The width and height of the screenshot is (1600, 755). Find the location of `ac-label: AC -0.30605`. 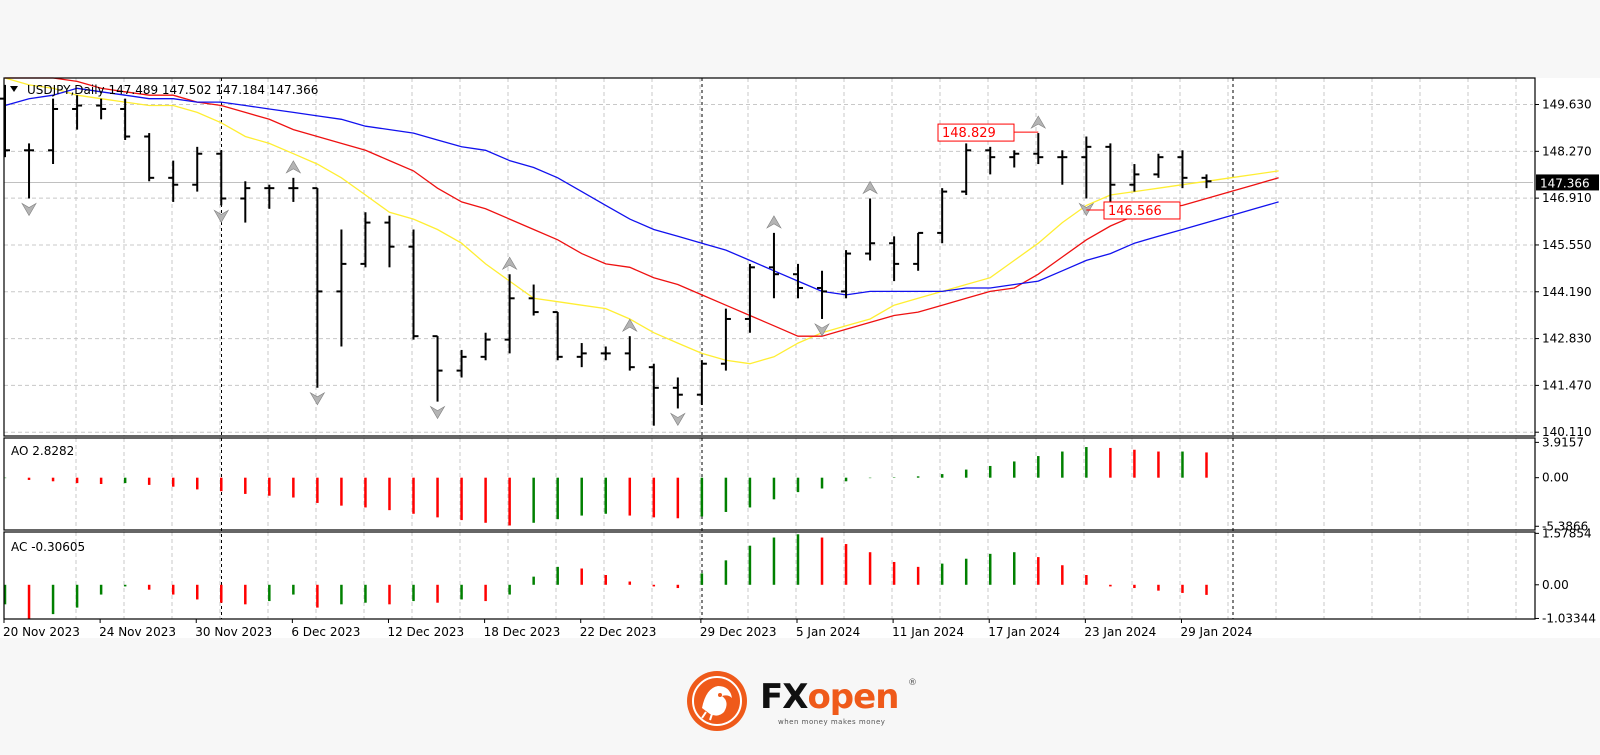

ac-label: AC -0.30605 is located at coordinates (48, 547).